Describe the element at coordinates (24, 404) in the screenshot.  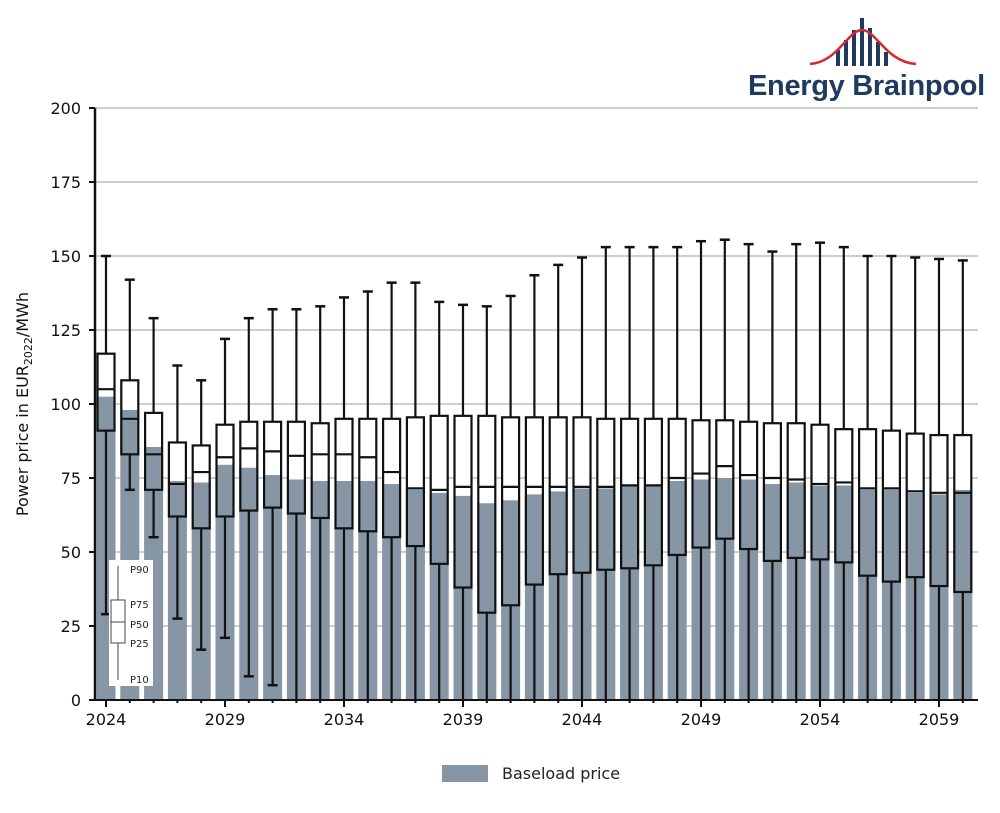
I see `y-axis-label: Power price in EUR2022/MWh` at that location.